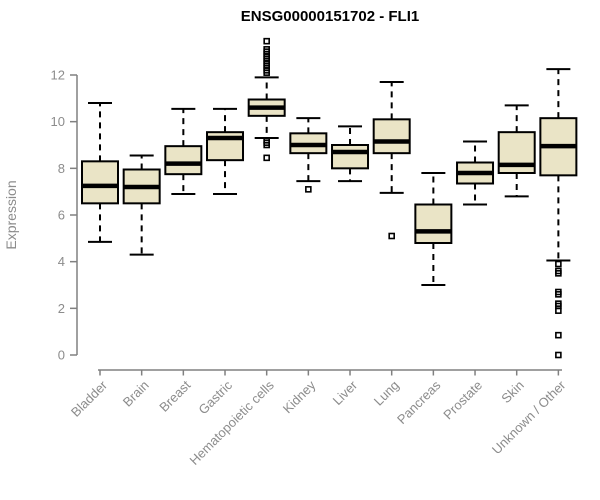 The height and width of the screenshot is (500, 600). Describe the element at coordinates (215, 397) in the screenshot. I see `x-tick-label: Gastric` at that location.